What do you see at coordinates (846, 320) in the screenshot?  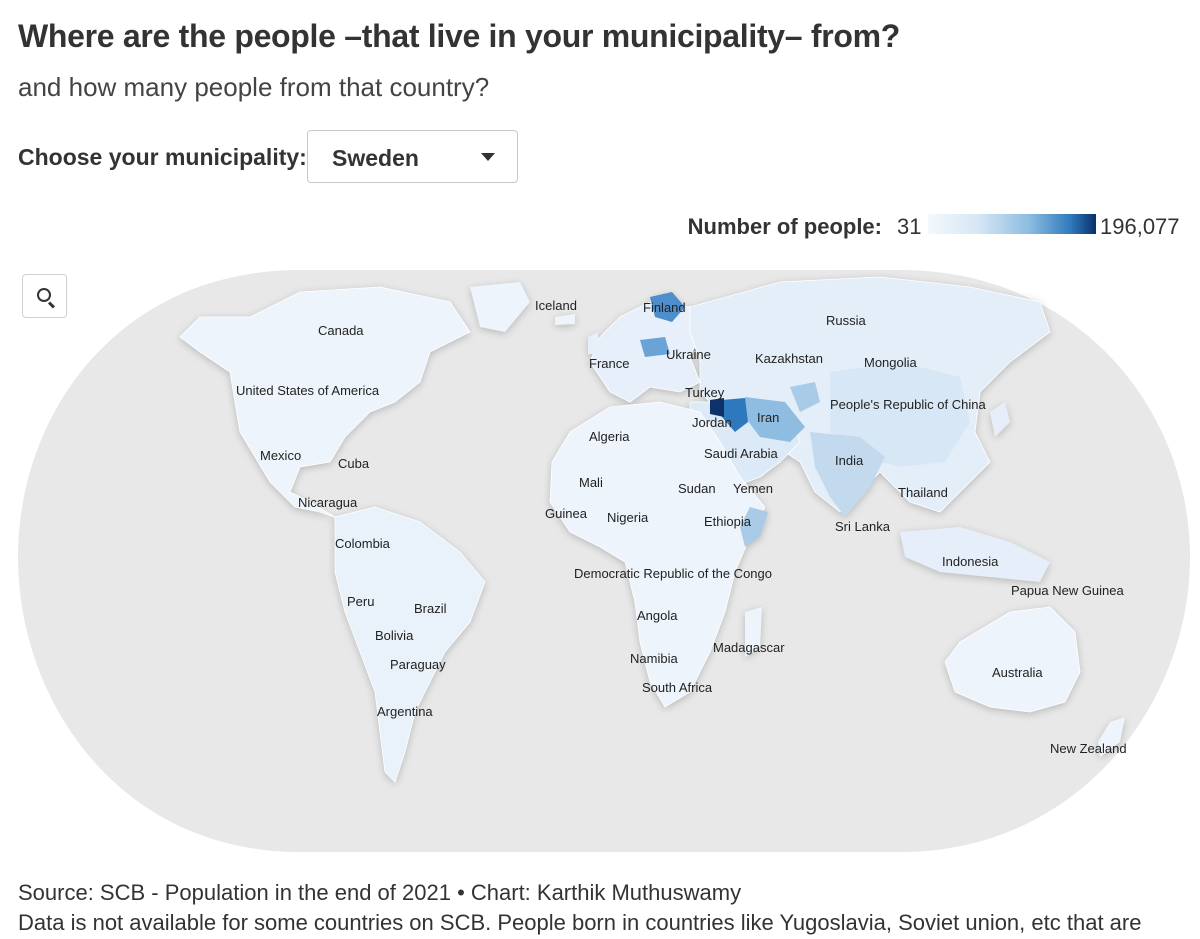 I see `label-russia: Russia` at bounding box center [846, 320].